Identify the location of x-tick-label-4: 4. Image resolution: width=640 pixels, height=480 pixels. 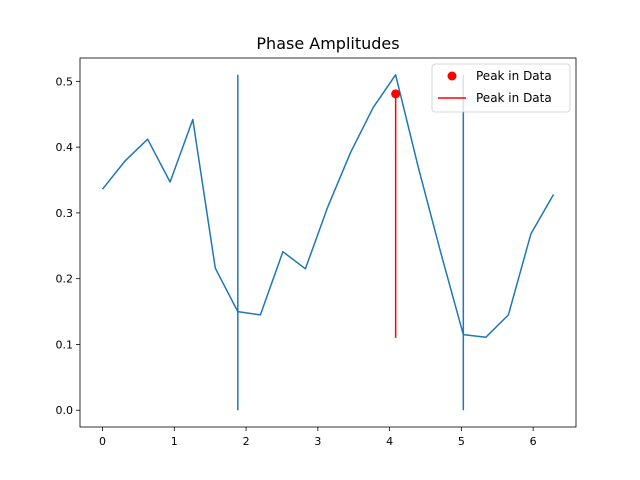
(389, 441).